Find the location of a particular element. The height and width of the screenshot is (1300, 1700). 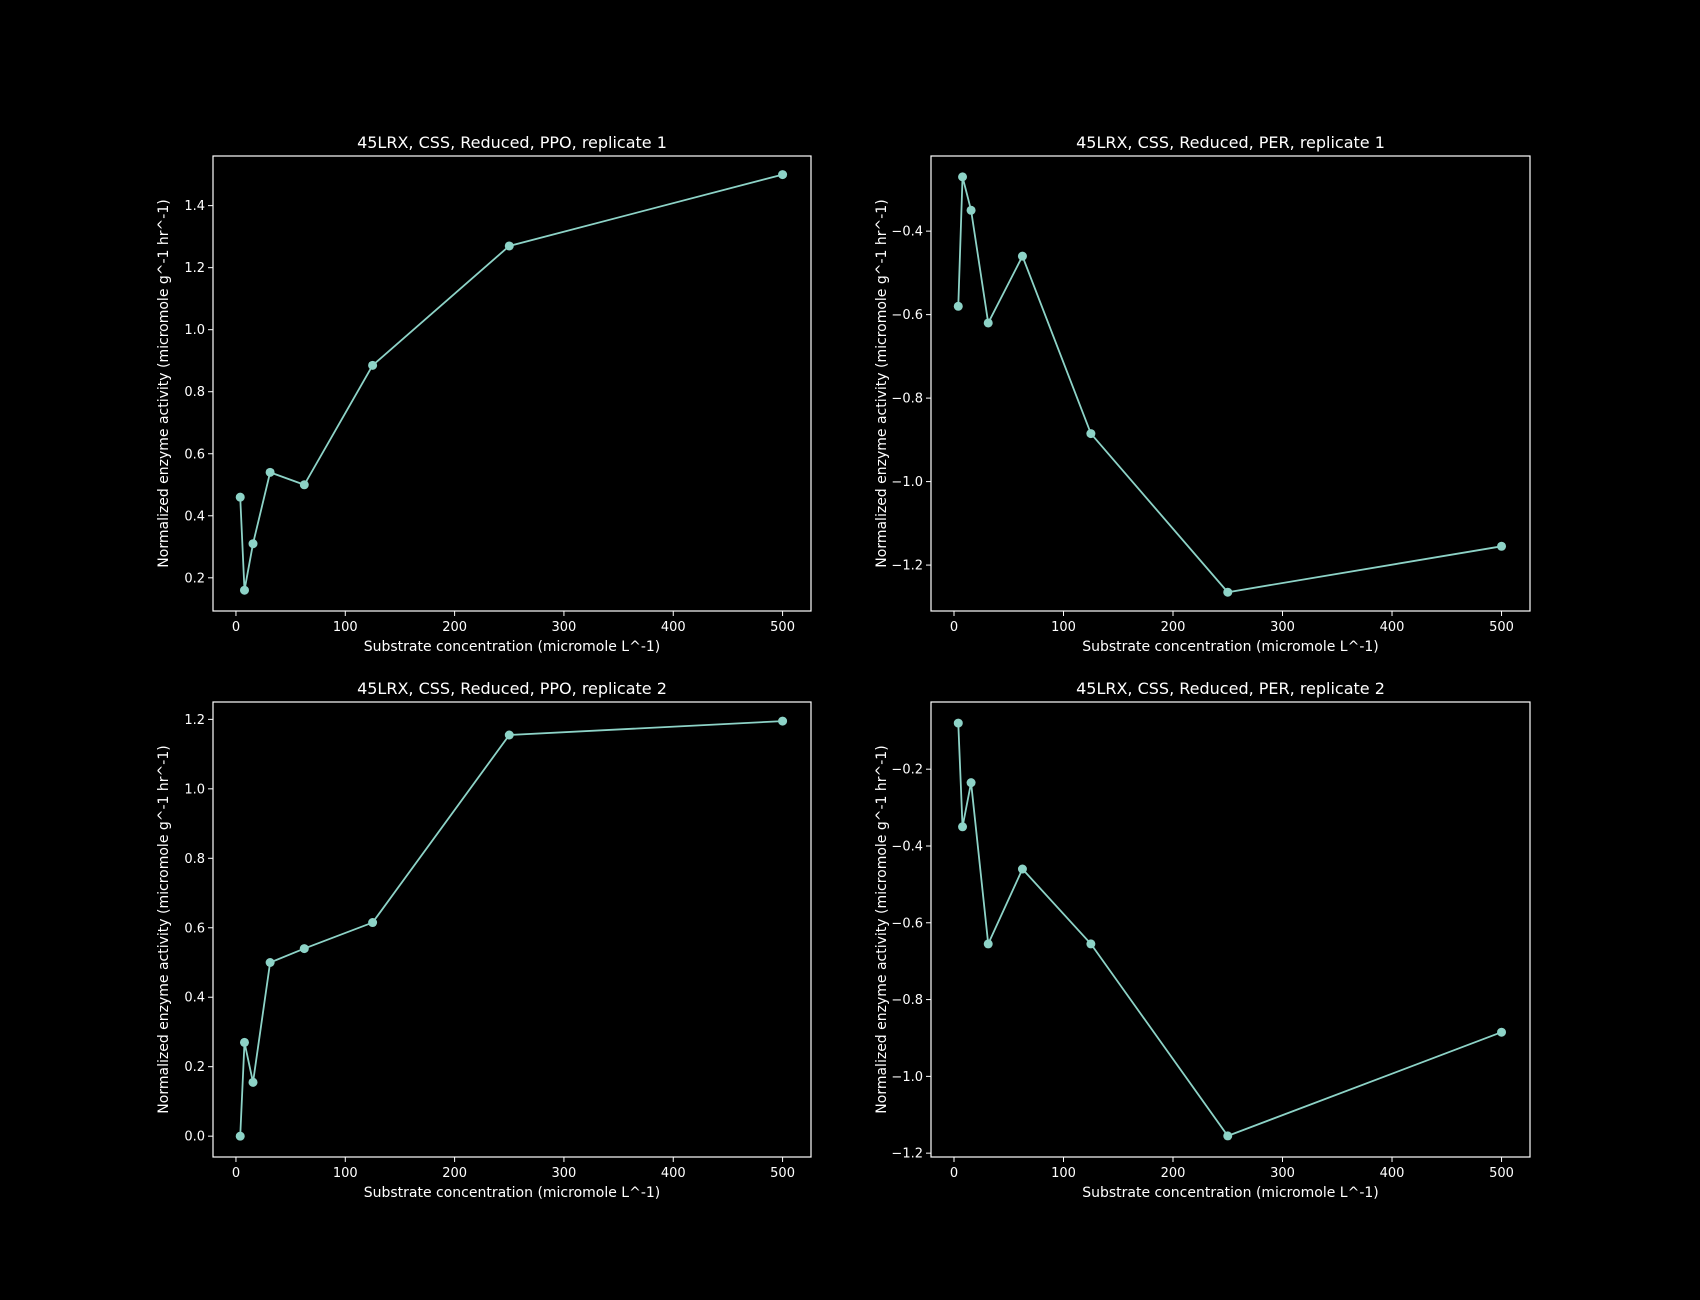

chart-title: 45LRX, CSS, Reduced, PPO, replicate 2 is located at coordinates (512, 688).